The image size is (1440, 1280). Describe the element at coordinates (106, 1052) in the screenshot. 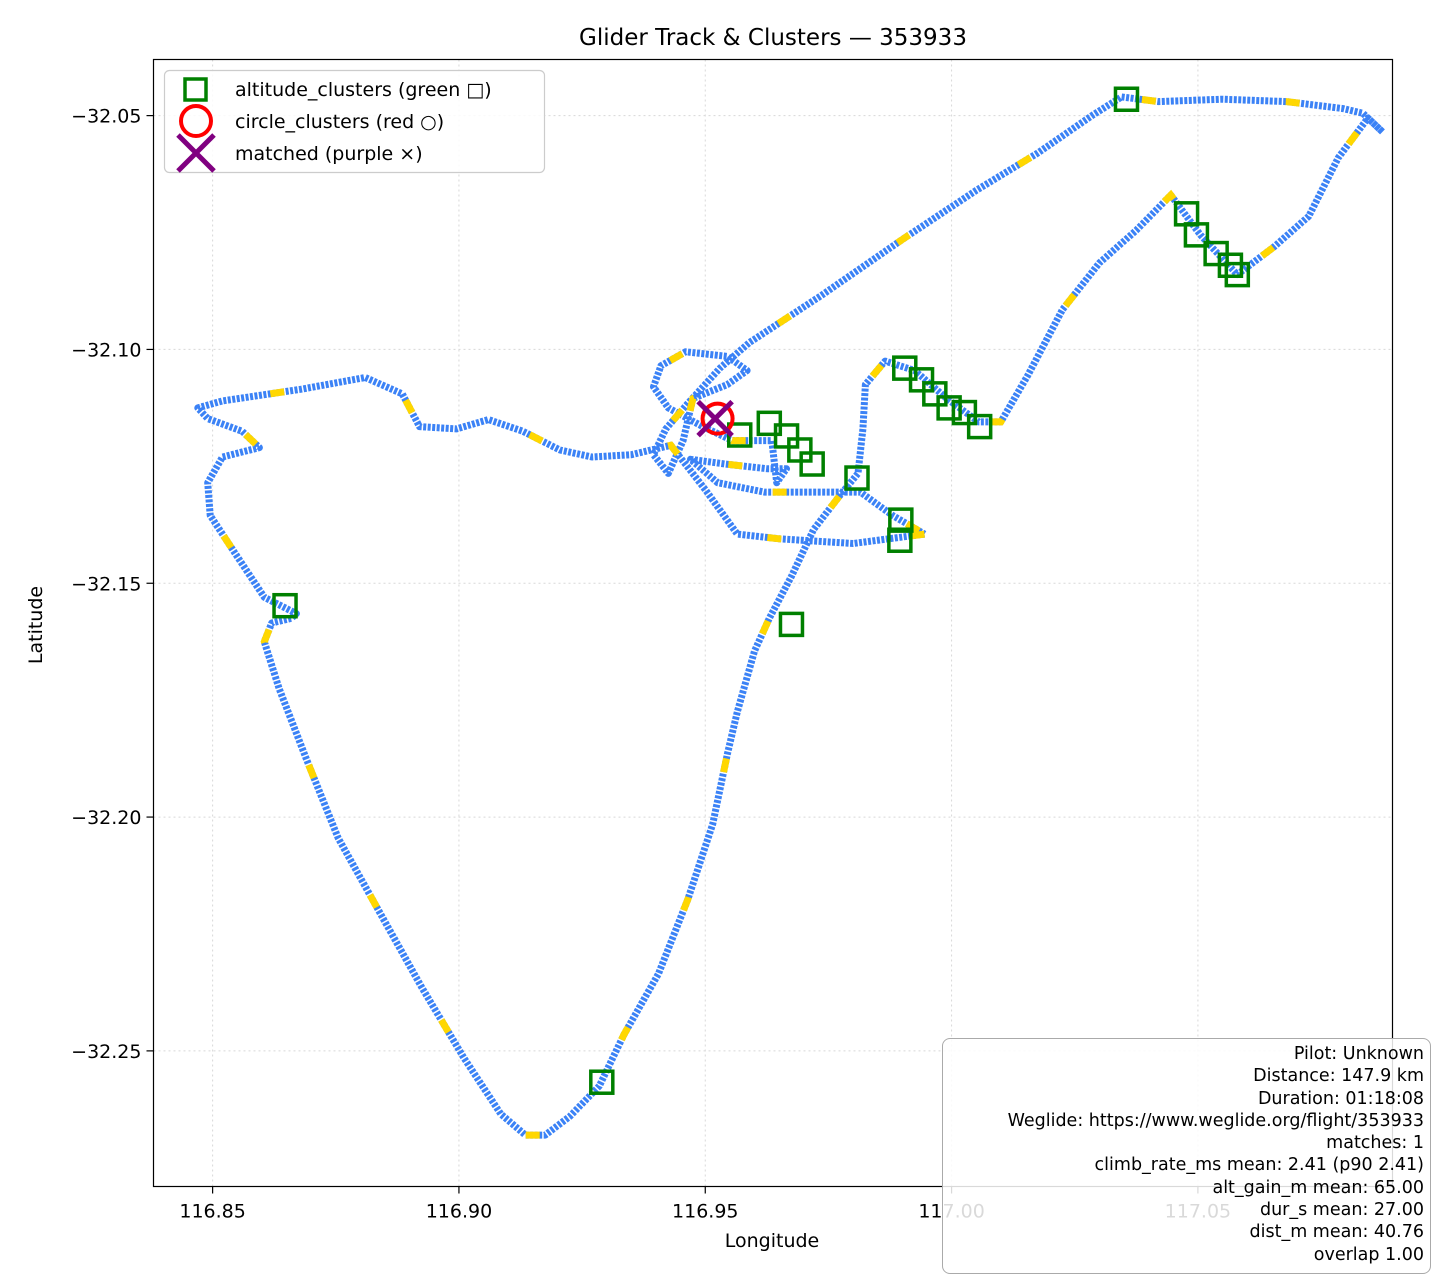

I see `y-tick-label: −32.25` at that location.